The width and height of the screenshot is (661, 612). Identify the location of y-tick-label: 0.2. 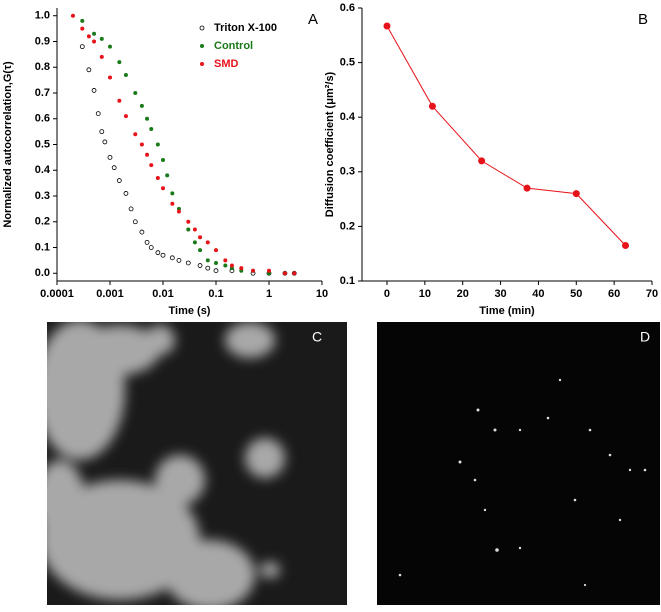
(347, 226).